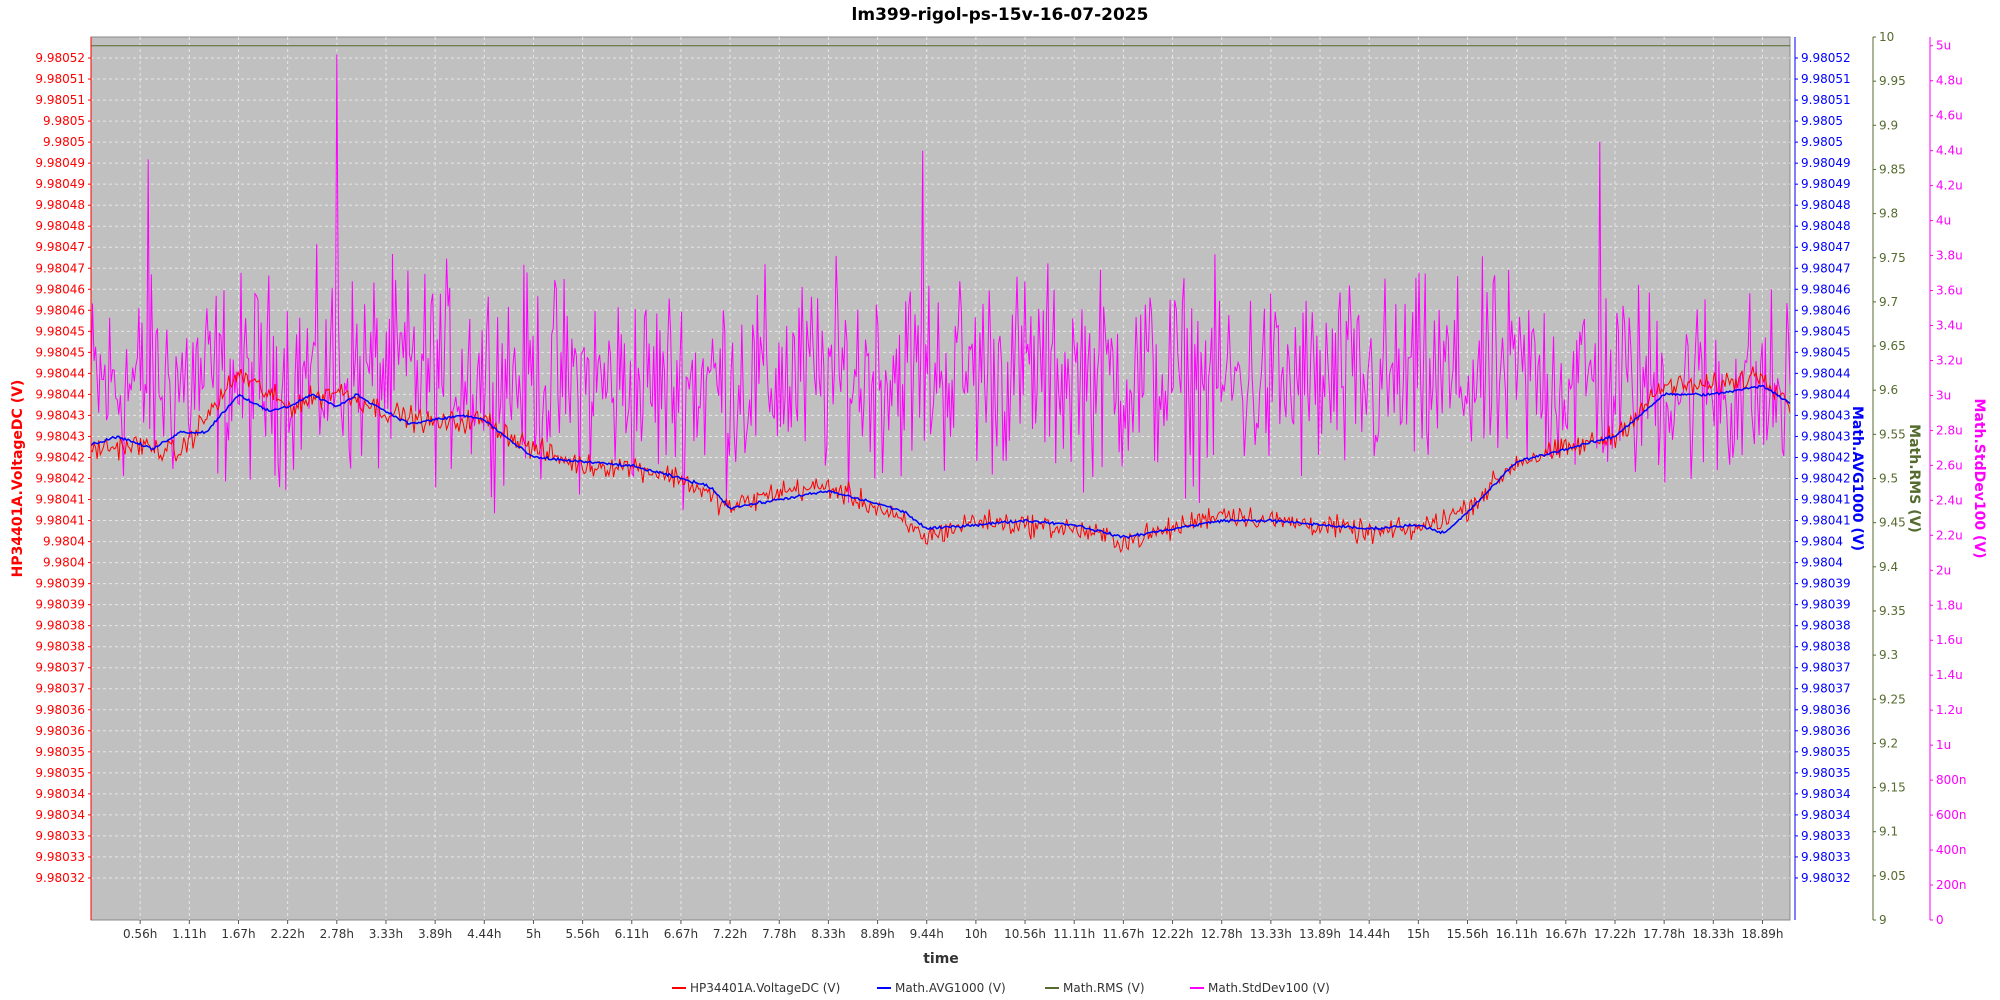 This screenshot has height=1000, width=2000. I want to click on right1-tick-label: 9.98045, so click(1826, 331).